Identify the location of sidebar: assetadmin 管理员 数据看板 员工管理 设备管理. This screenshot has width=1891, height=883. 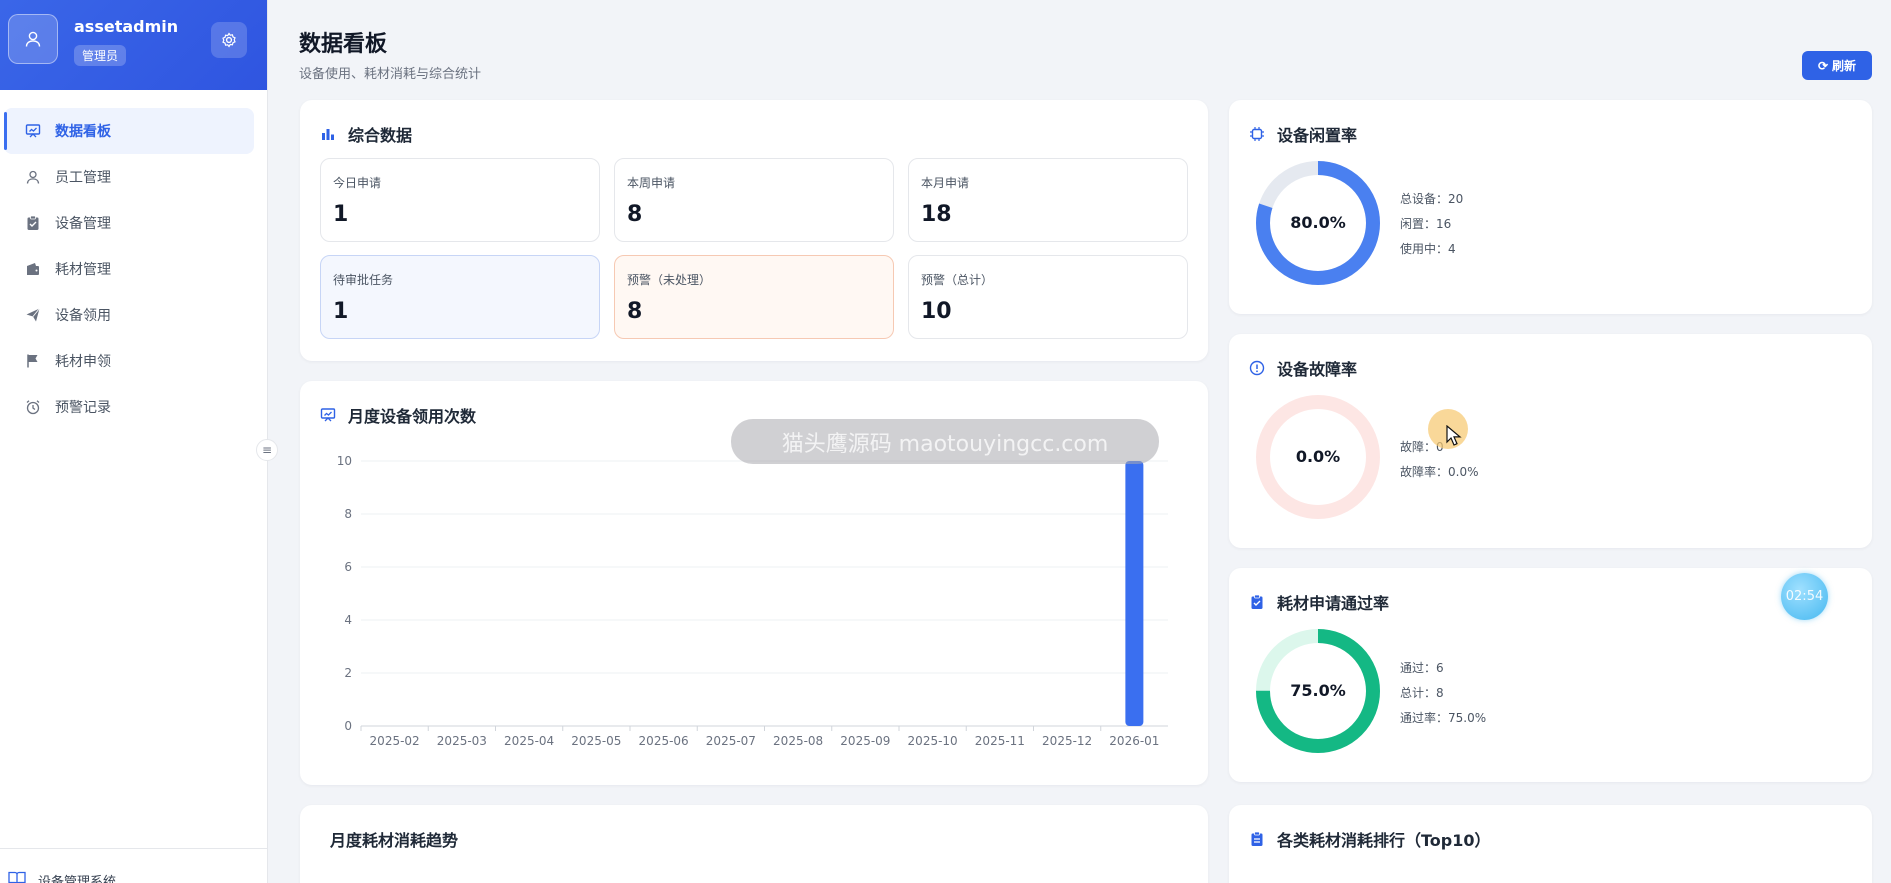
(134, 441).